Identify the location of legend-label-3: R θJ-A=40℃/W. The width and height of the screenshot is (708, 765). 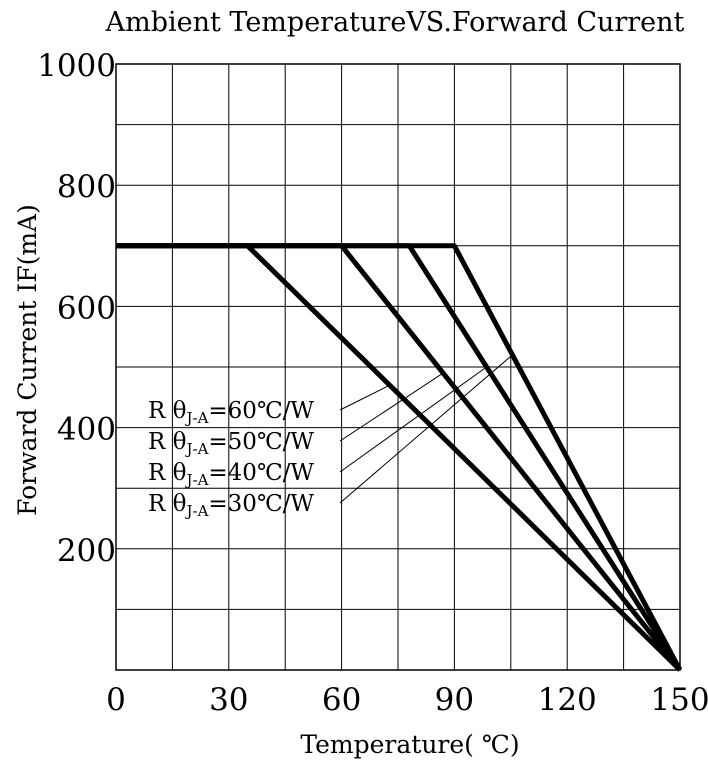
(231, 474).